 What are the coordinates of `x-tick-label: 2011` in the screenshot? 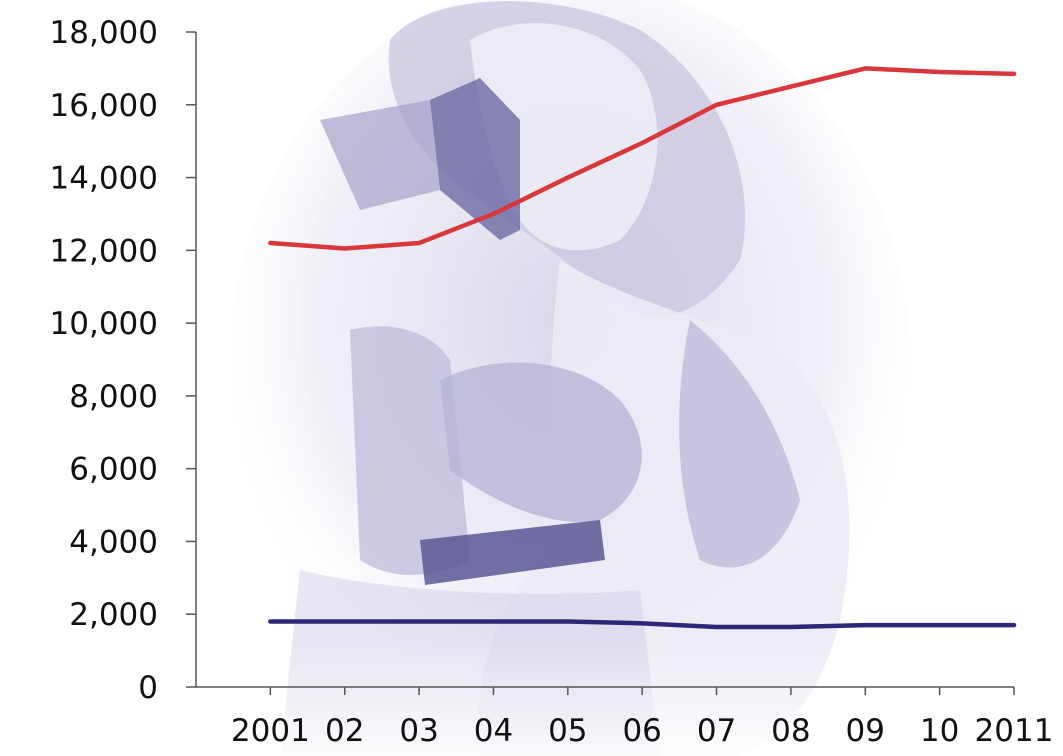 It's located at (1014, 731).